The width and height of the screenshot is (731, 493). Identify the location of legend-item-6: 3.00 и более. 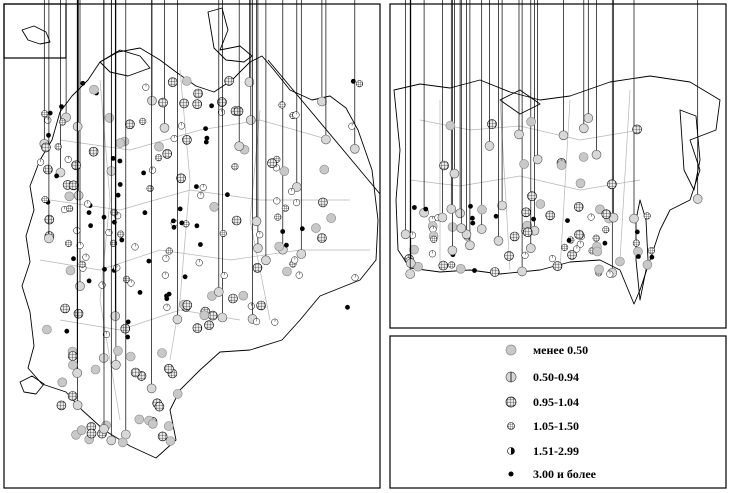
(552, 474).